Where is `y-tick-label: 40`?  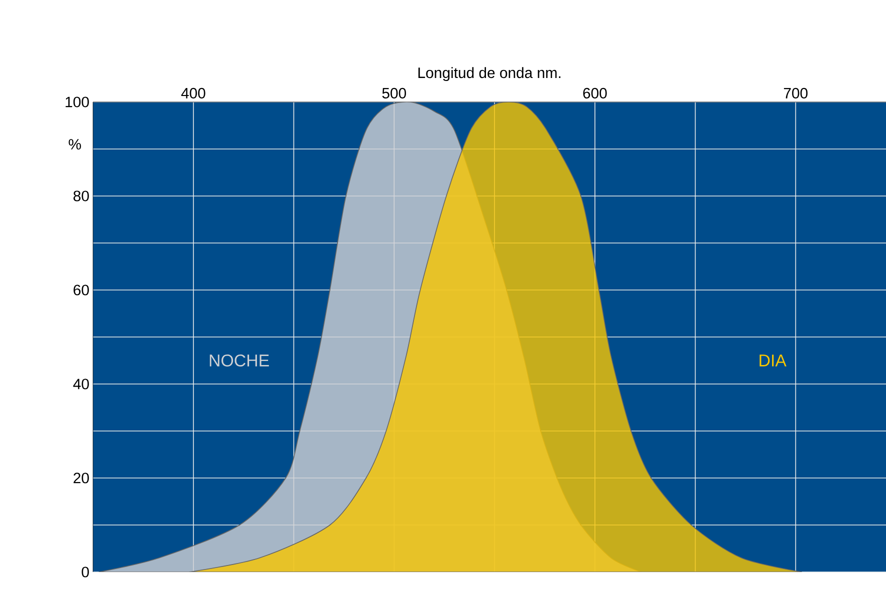
y-tick-label: 40 is located at coordinates (81, 384).